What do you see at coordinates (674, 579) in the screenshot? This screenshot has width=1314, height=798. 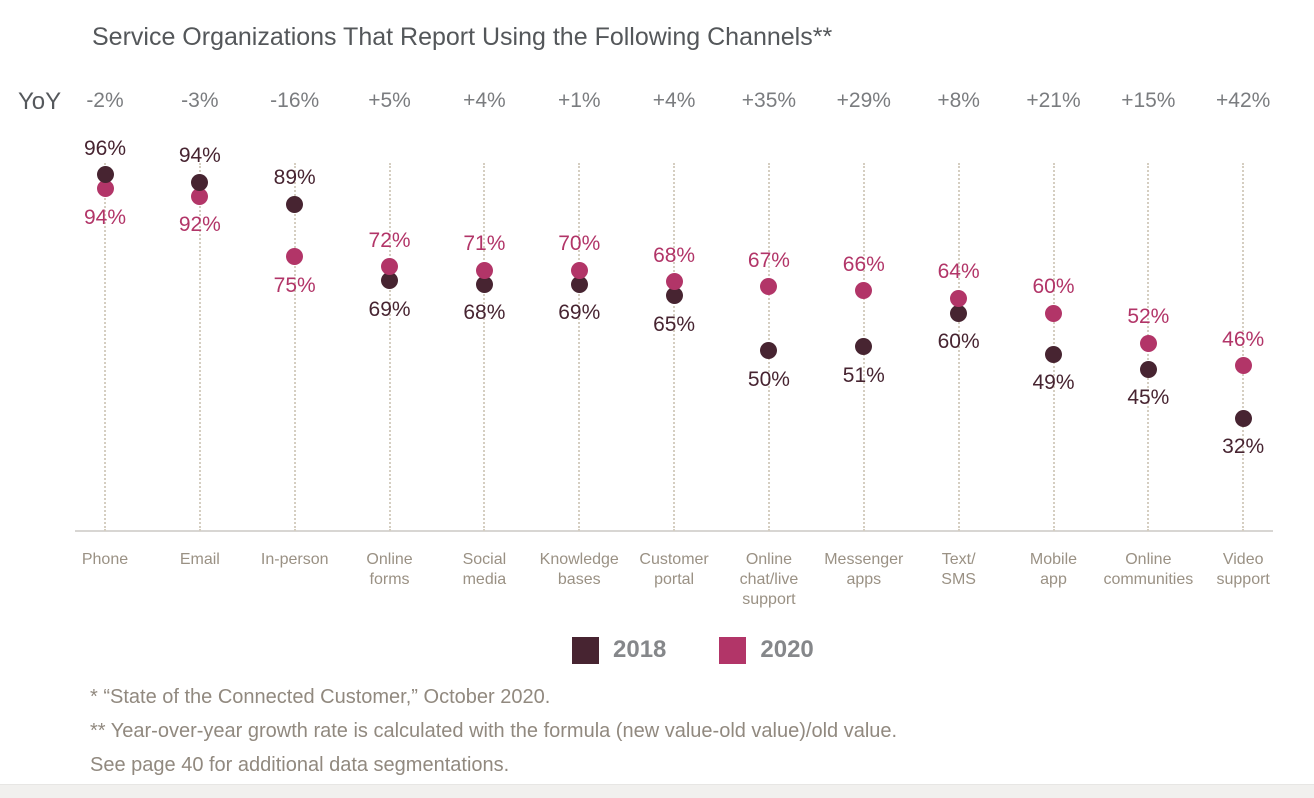 I see `category-label-line: portal` at bounding box center [674, 579].